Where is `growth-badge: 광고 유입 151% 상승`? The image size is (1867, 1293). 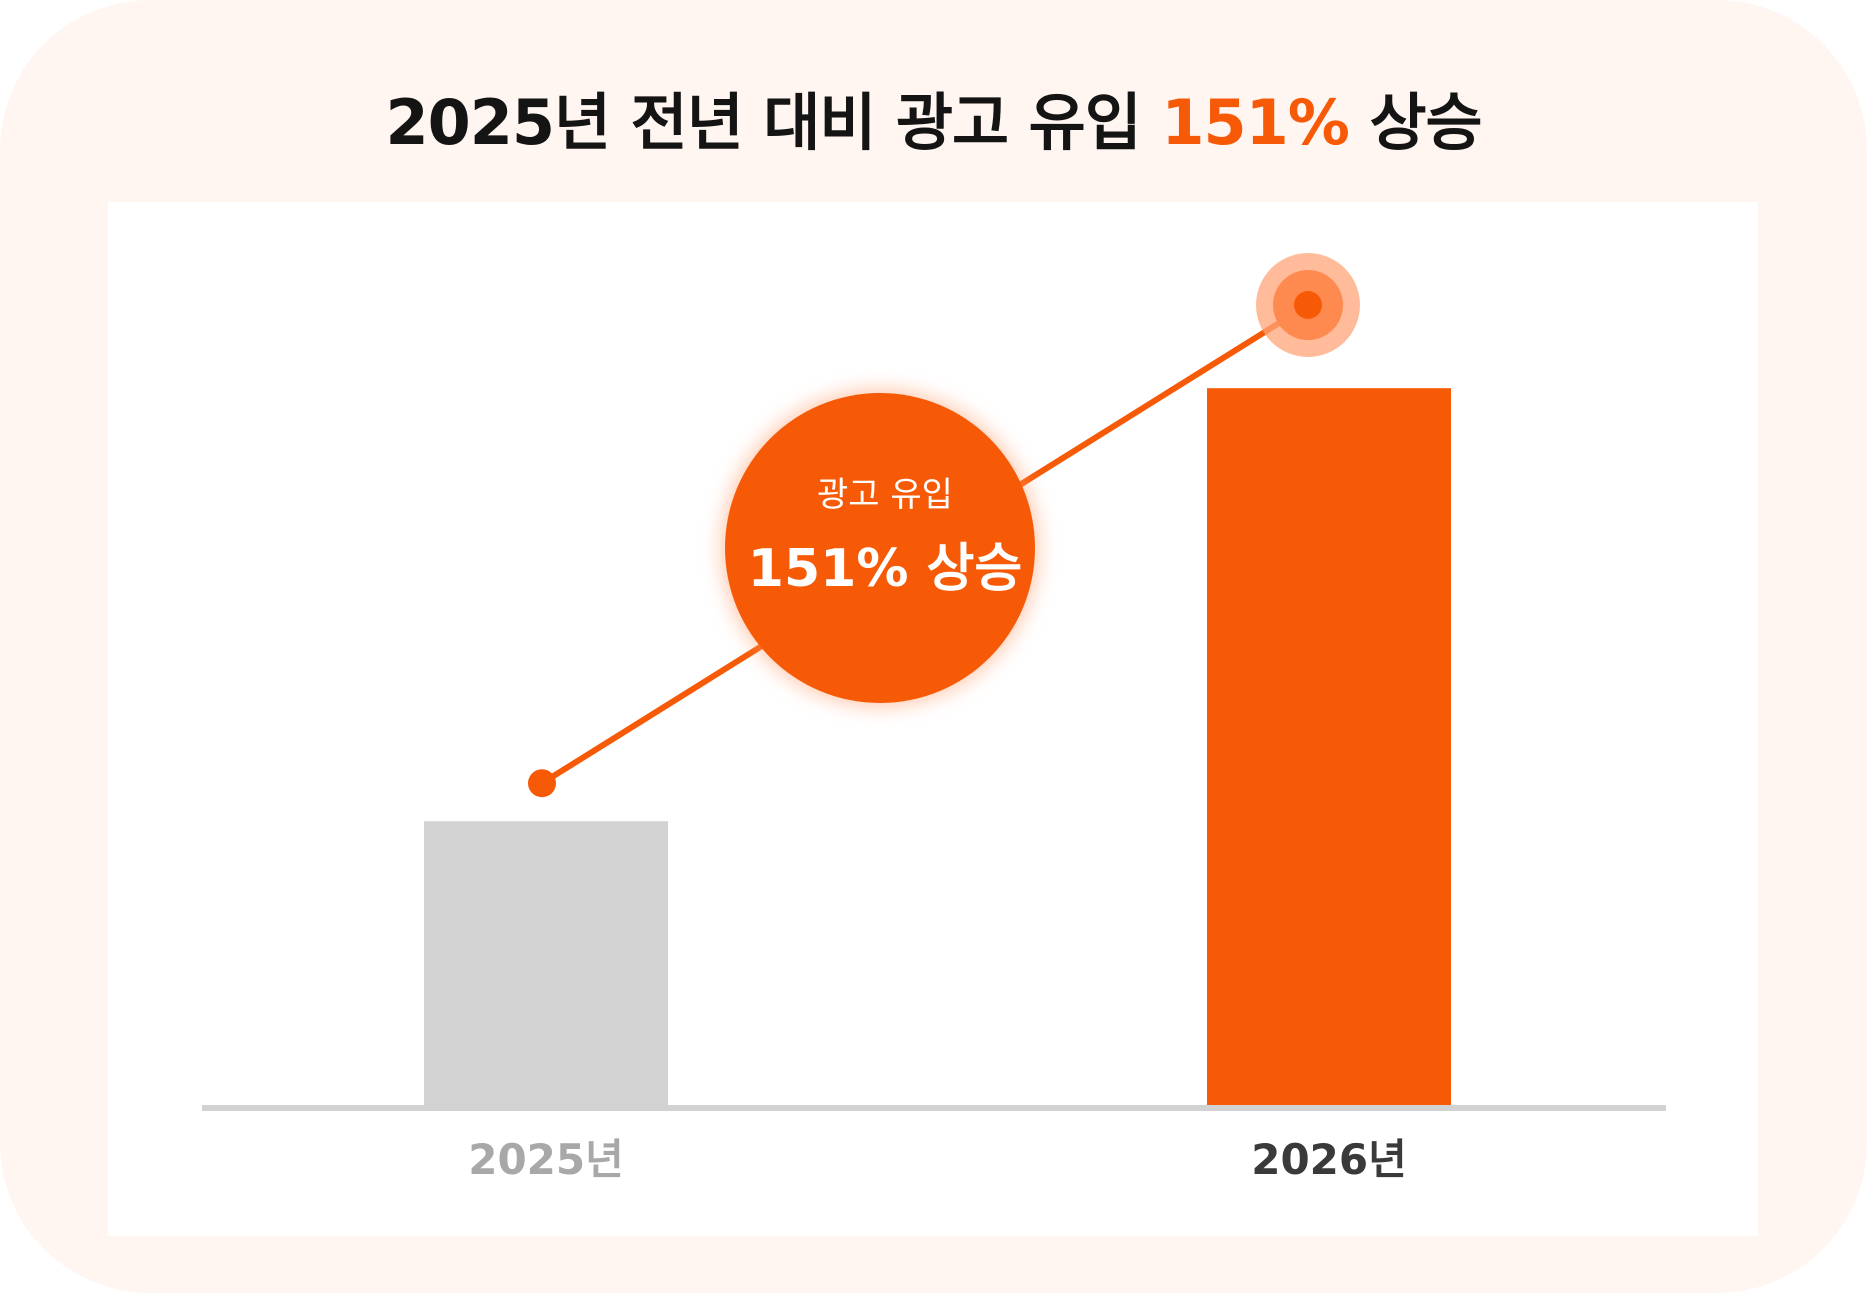 growth-badge: 광고 유입 151% 상승 is located at coordinates (880, 548).